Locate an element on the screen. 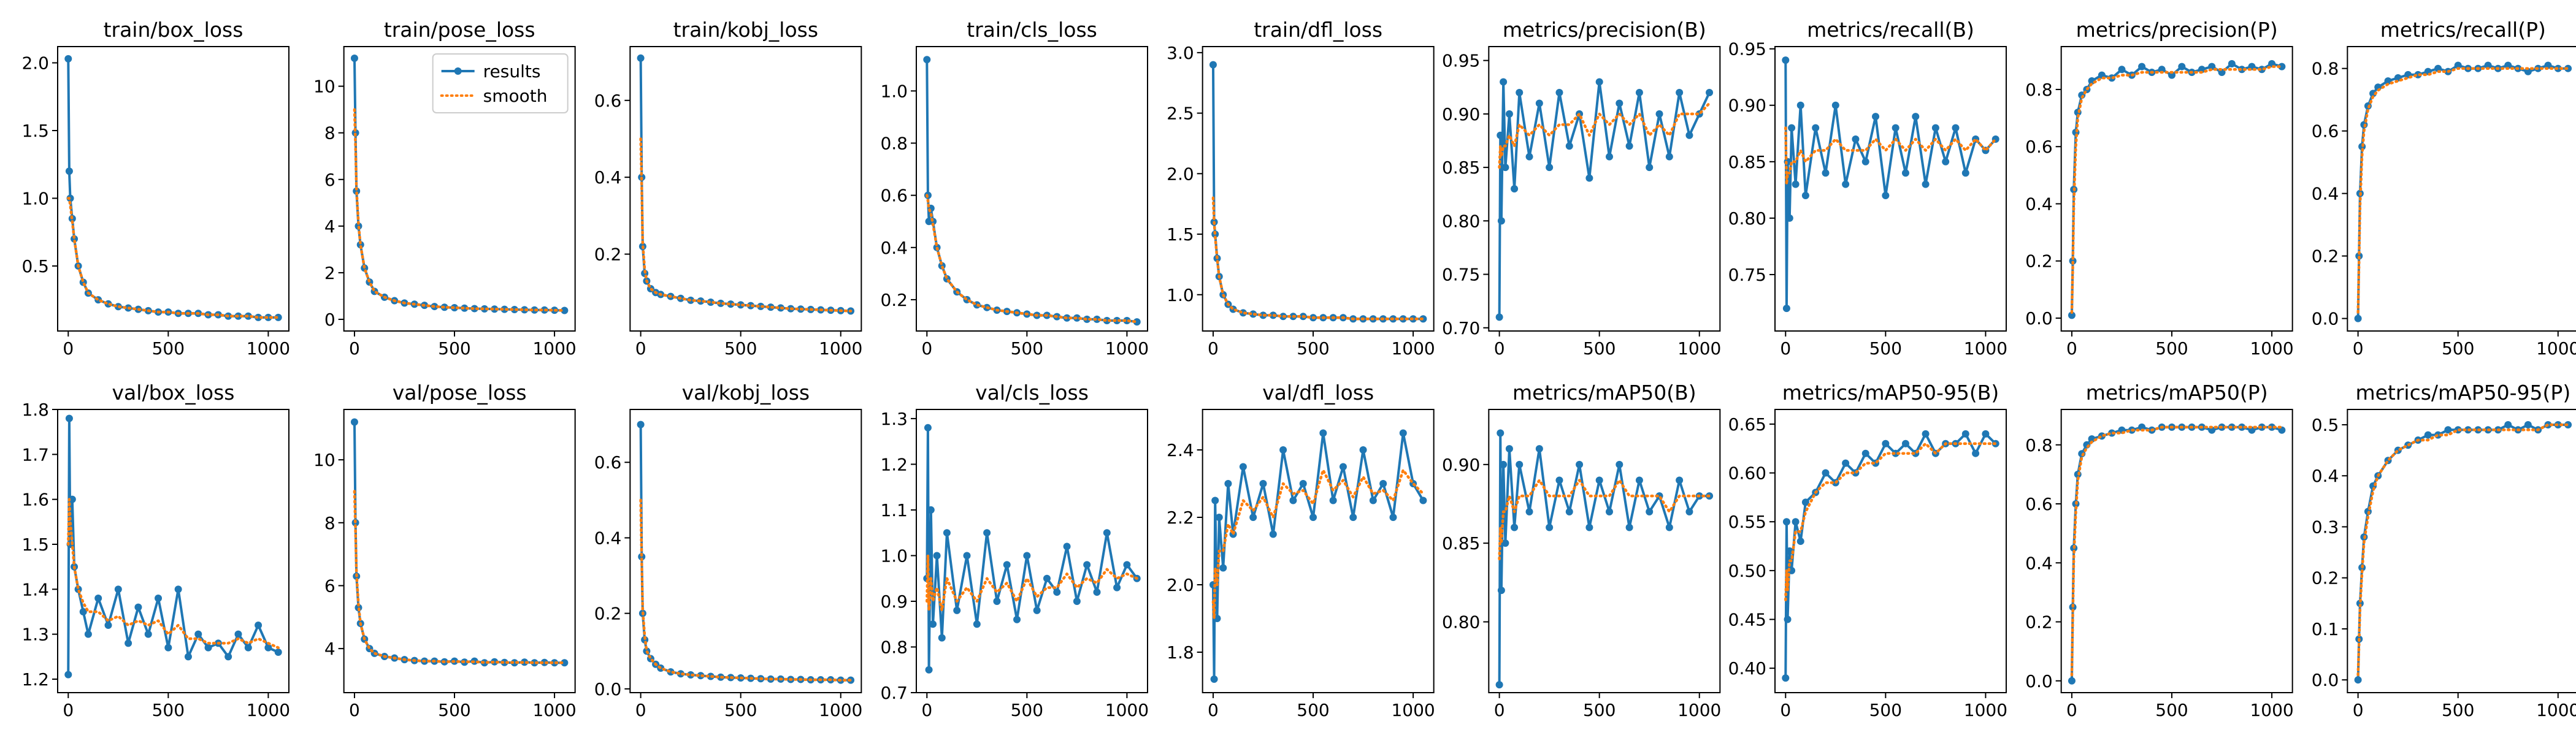  y-tick-label: 0.6 is located at coordinates (608, 101).